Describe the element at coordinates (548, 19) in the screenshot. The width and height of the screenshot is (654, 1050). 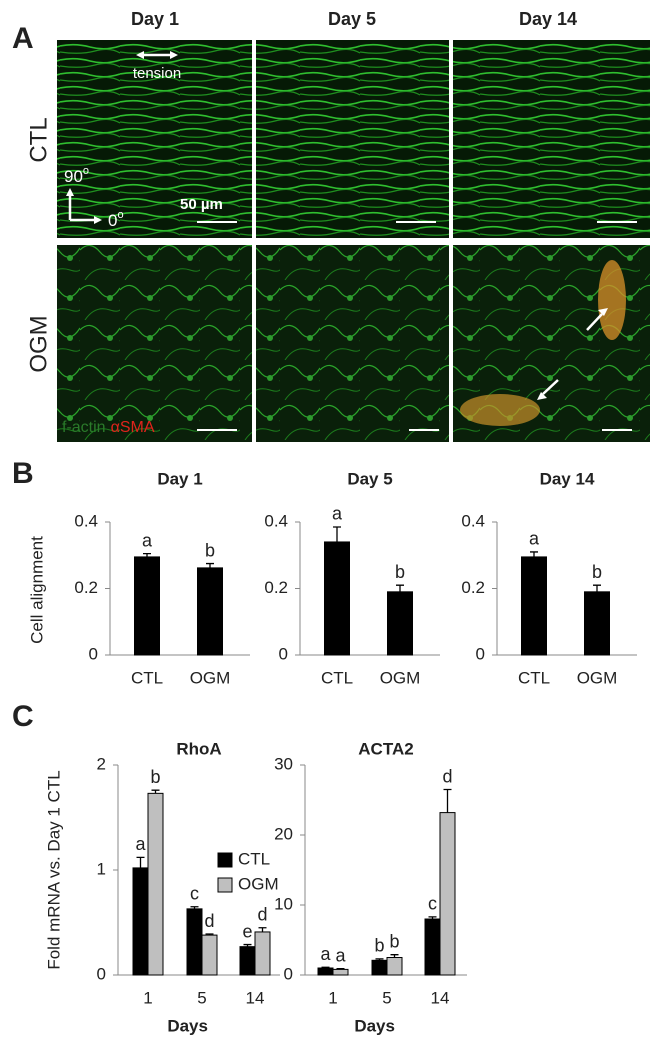
I see `column-title: Day 14` at that location.